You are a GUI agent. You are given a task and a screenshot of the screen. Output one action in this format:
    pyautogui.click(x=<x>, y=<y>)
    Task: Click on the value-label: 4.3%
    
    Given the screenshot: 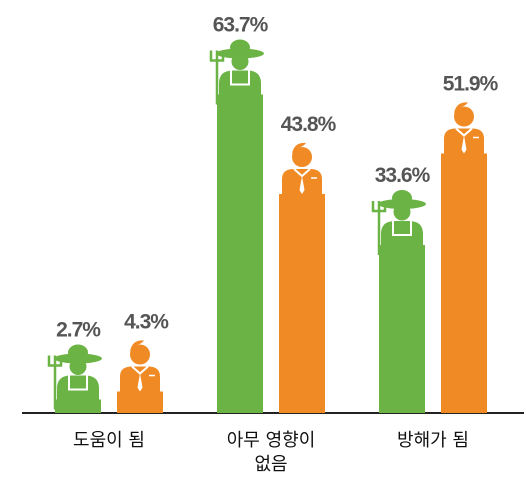 What is the action you would take?
    pyautogui.click(x=146, y=322)
    